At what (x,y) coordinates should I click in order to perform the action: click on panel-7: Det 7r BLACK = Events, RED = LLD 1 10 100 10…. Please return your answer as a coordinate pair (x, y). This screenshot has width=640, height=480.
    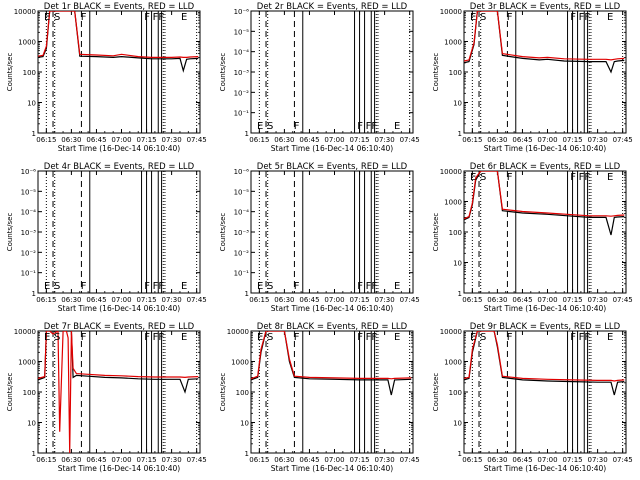
    Looking at the image, I should click on (106, 397).